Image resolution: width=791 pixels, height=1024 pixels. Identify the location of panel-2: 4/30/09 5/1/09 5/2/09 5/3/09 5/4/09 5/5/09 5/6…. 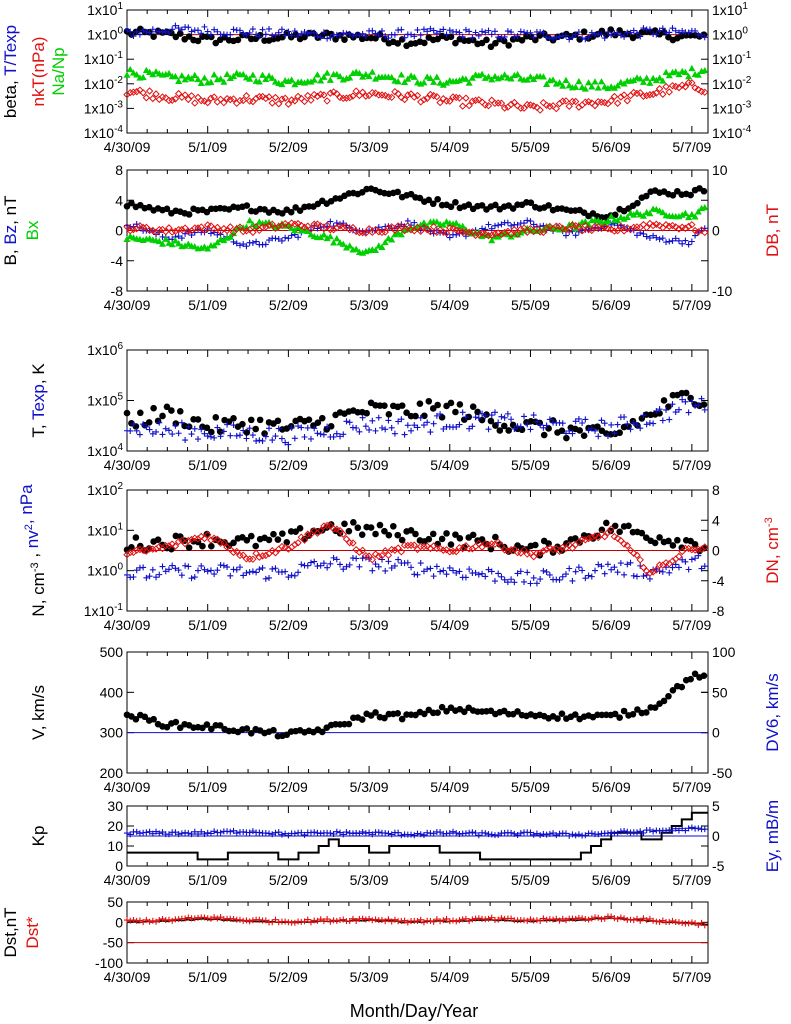
(391, 237).